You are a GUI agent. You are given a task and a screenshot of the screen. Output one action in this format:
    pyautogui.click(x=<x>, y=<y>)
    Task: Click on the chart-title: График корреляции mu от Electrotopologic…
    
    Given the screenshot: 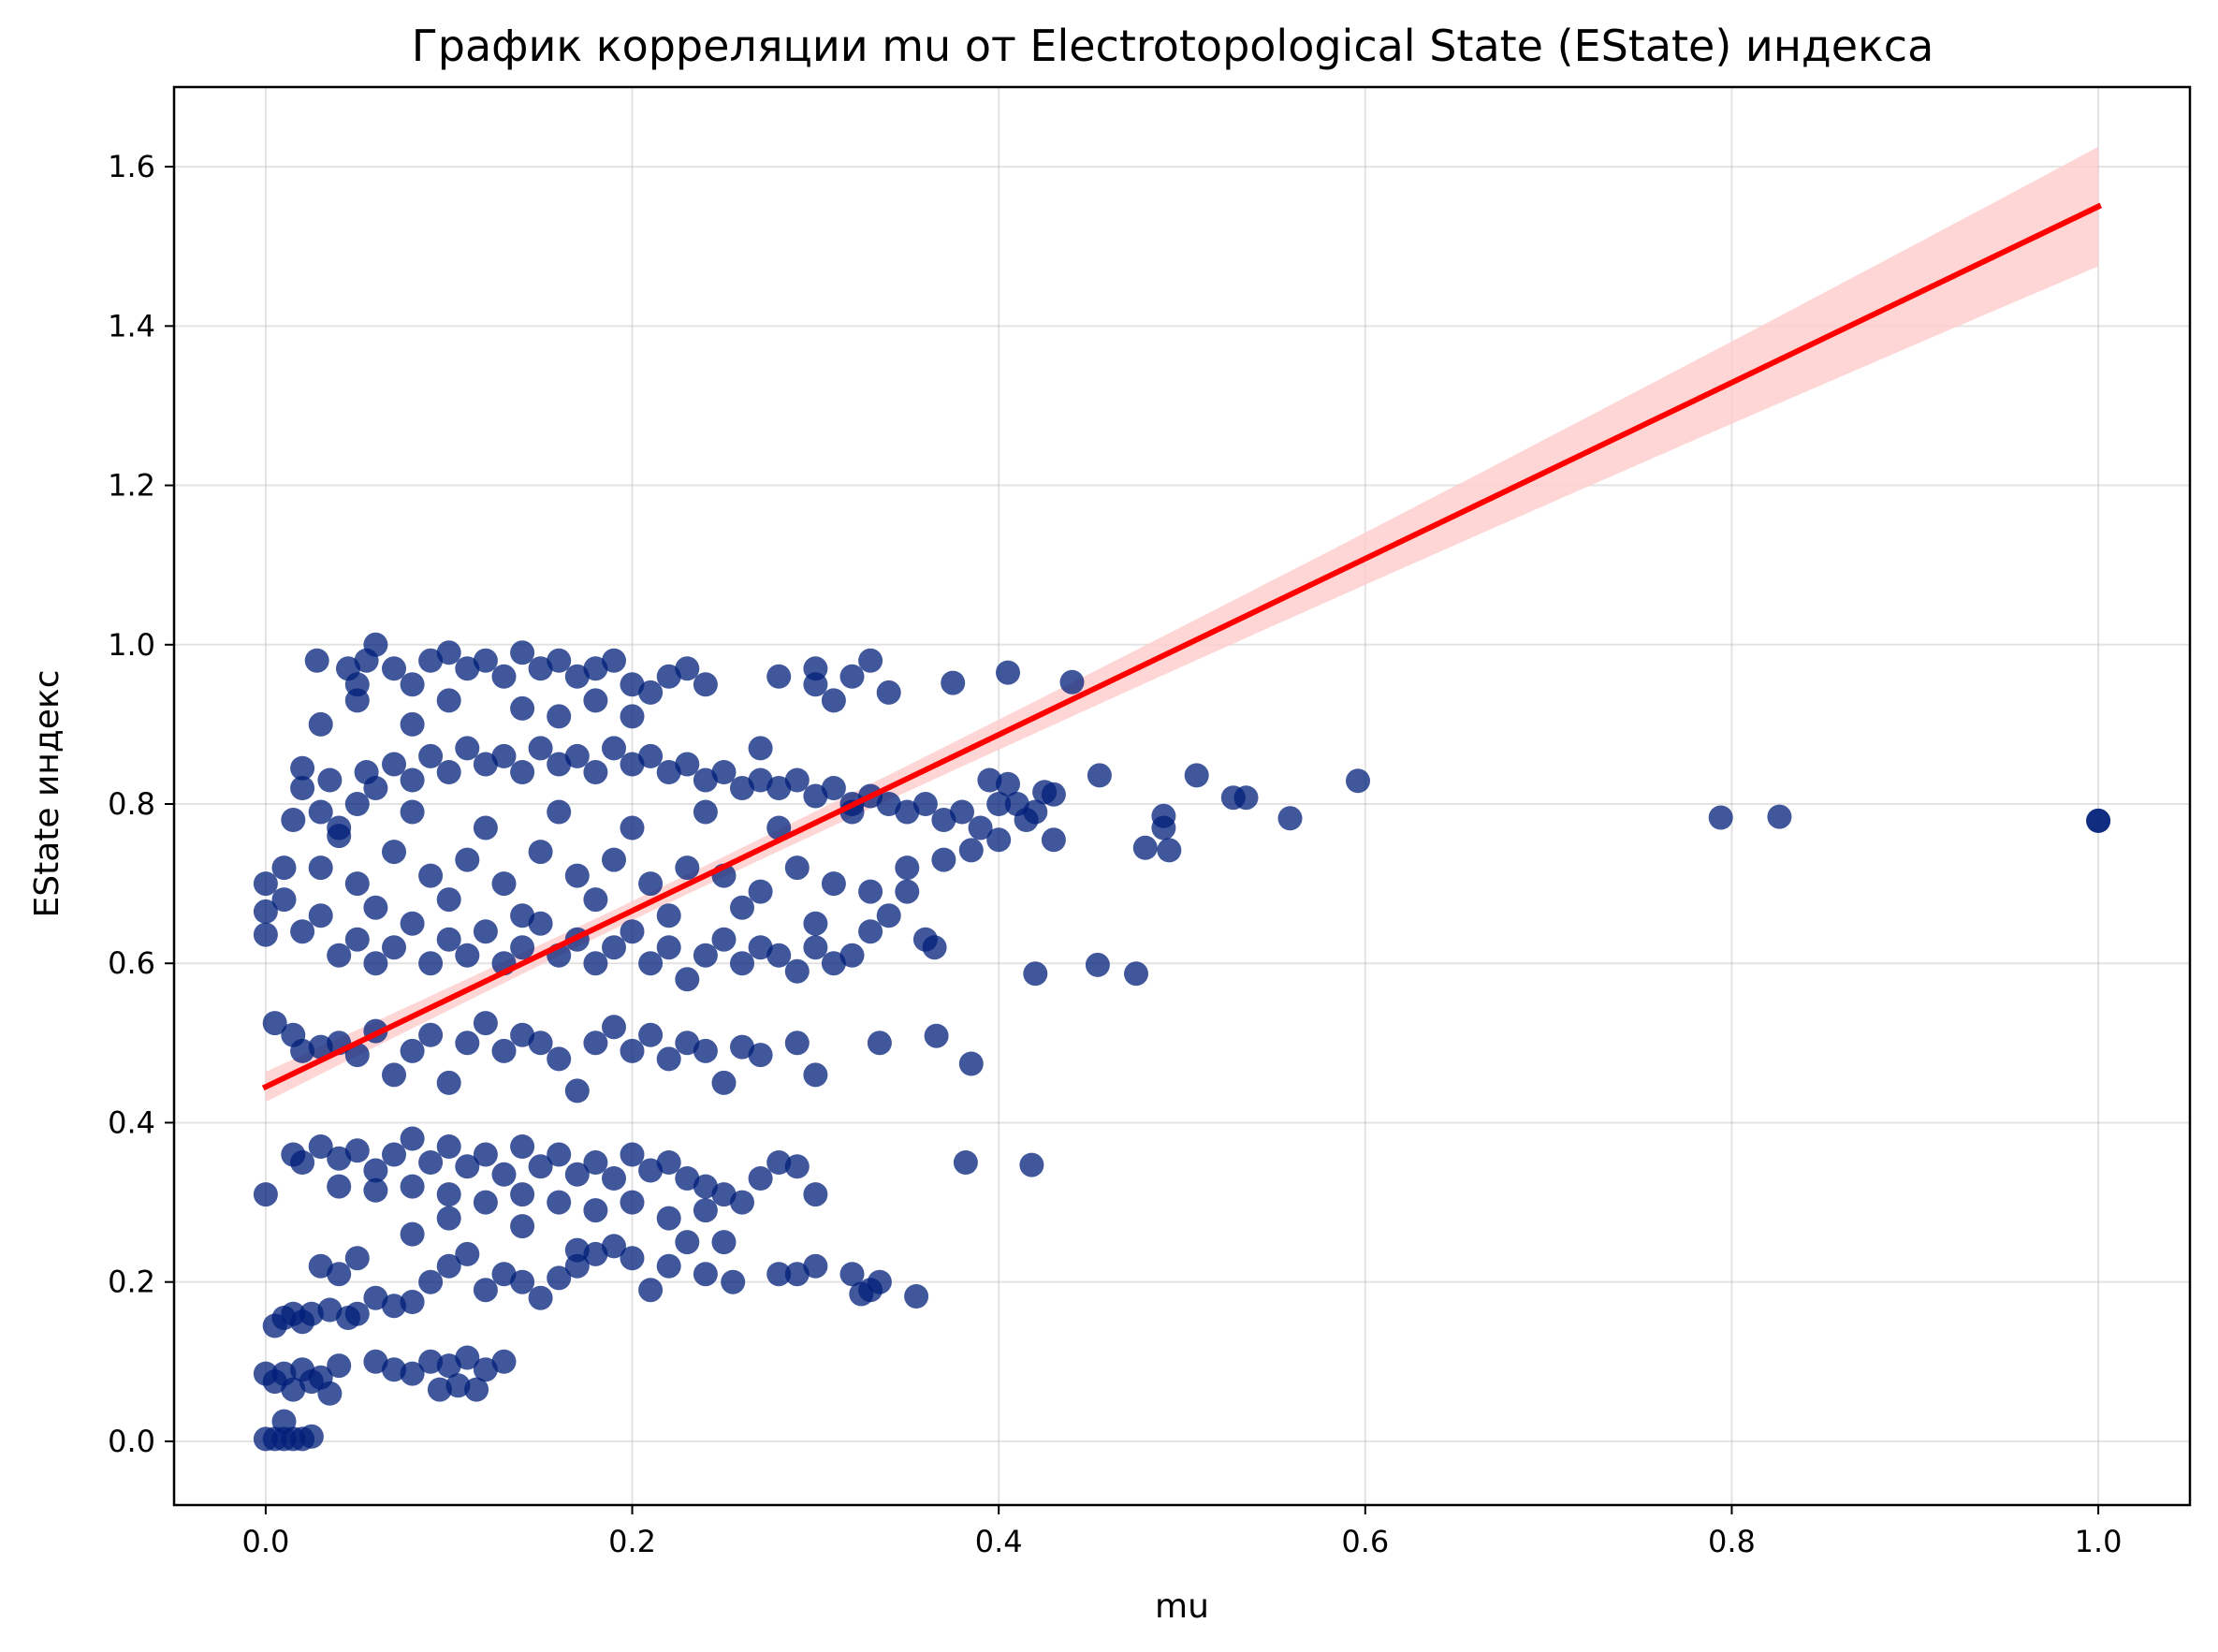 What is the action you would take?
    pyautogui.click(x=1173, y=46)
    